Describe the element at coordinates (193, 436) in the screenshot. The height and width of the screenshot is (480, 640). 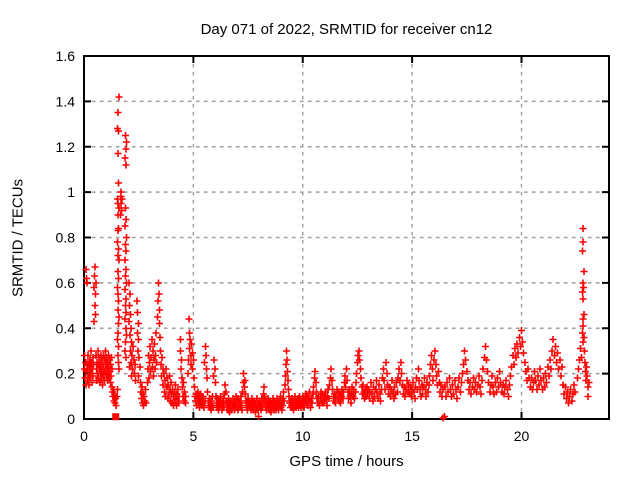
I see `svg-text: 5` at that location.